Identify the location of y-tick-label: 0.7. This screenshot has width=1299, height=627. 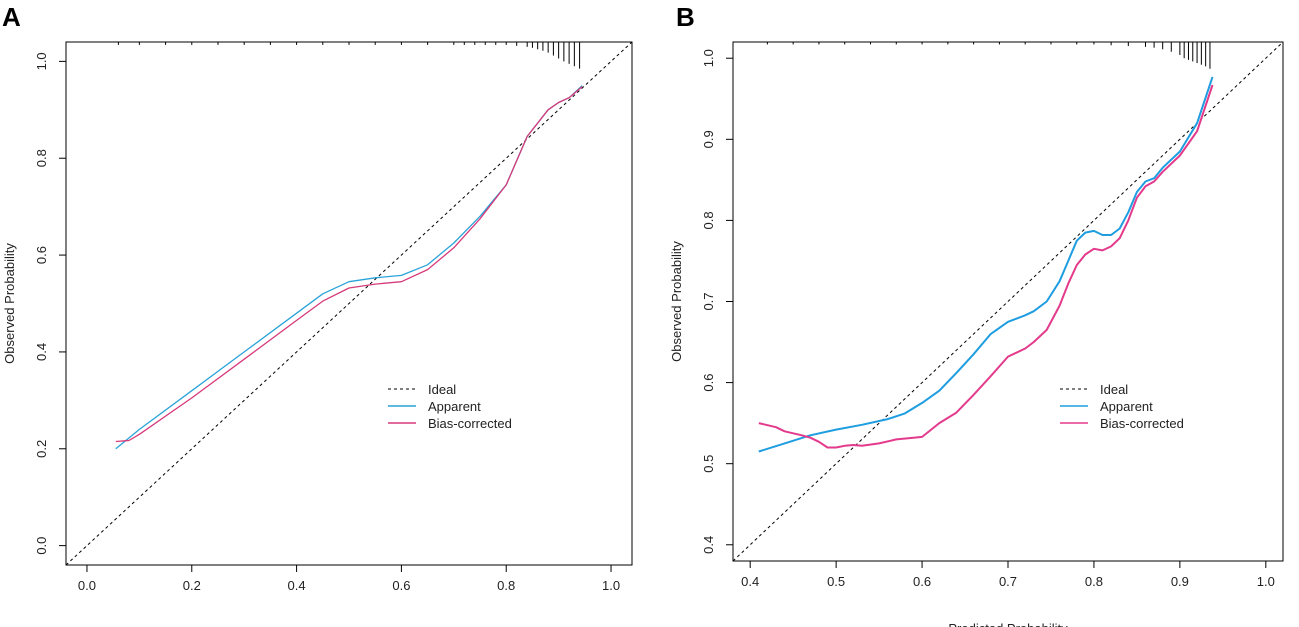
(708, 301).